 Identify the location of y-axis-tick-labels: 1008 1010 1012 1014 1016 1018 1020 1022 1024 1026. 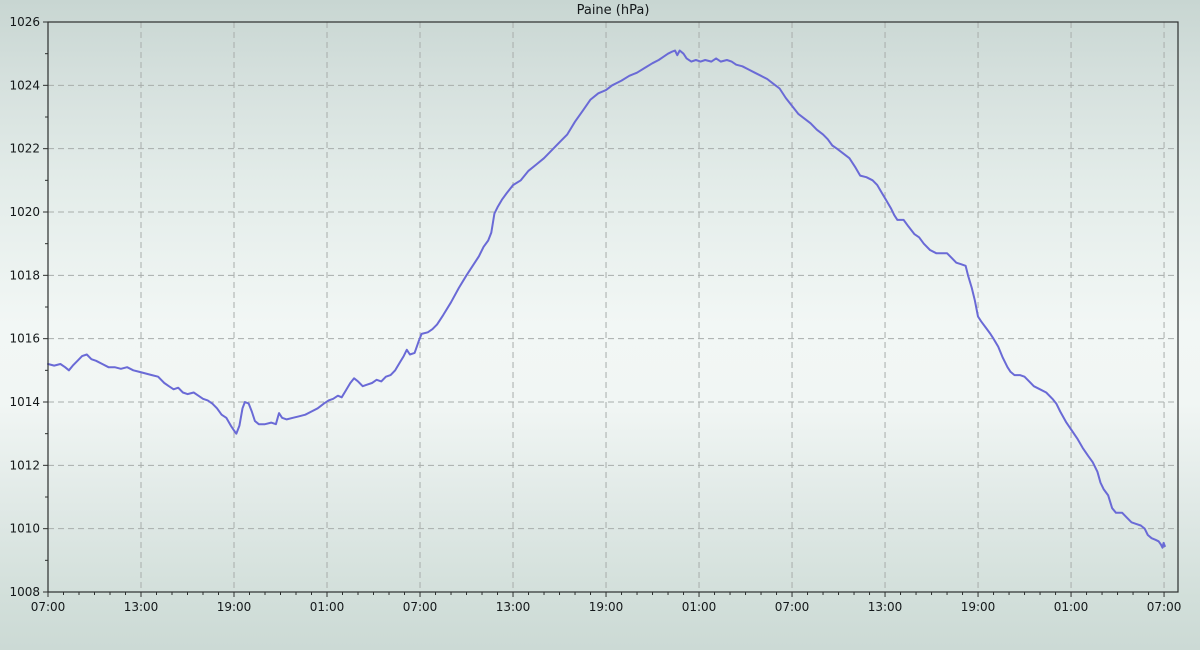
(24, 307).